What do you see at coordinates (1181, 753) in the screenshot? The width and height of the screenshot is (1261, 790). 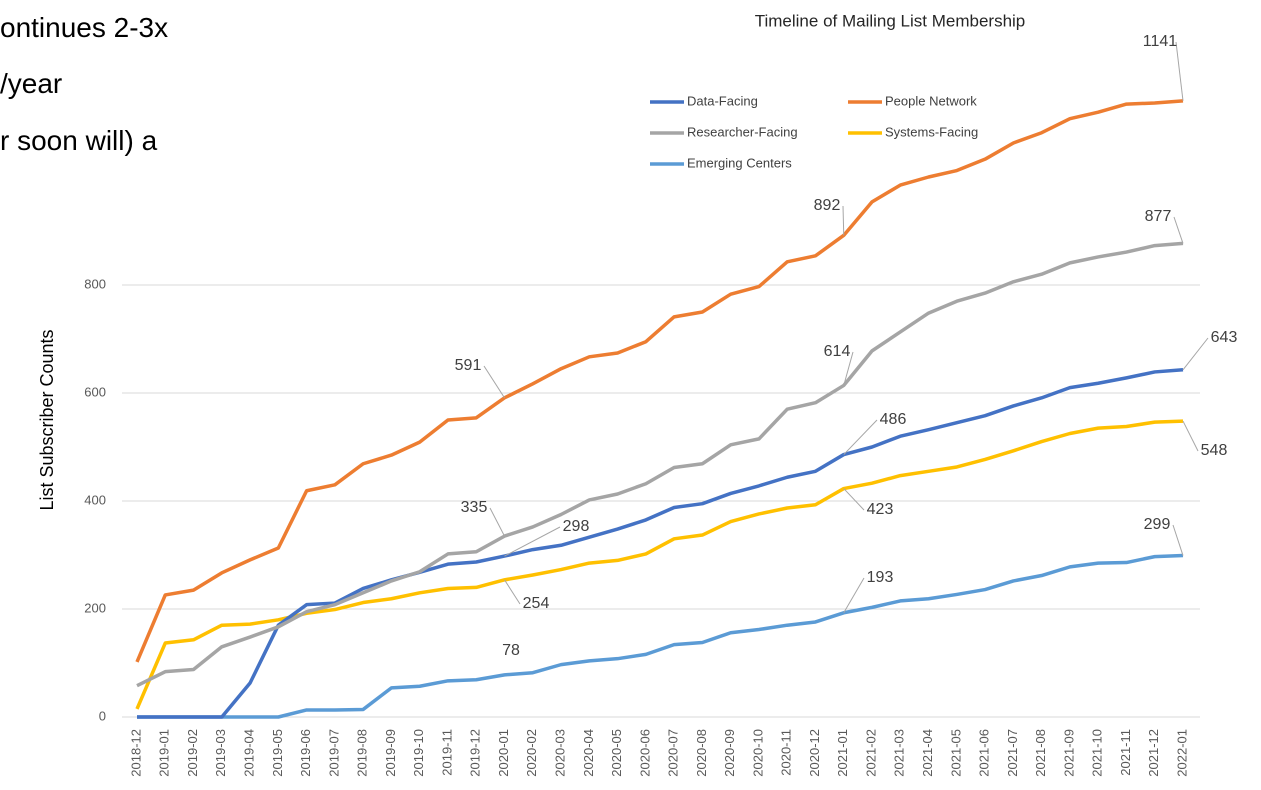 I see `x-tick-label: 2022-01` at bounding box center [1181, 753].